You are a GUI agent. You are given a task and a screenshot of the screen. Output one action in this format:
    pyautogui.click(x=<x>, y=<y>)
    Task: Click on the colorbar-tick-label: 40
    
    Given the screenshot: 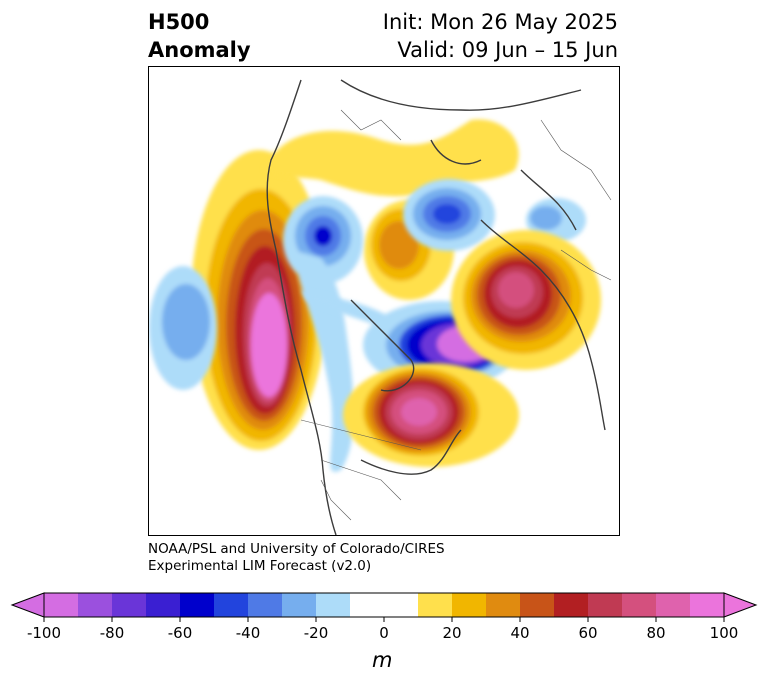 What is the action you would take?
    pyautogui.click(x=519, y=633)
    